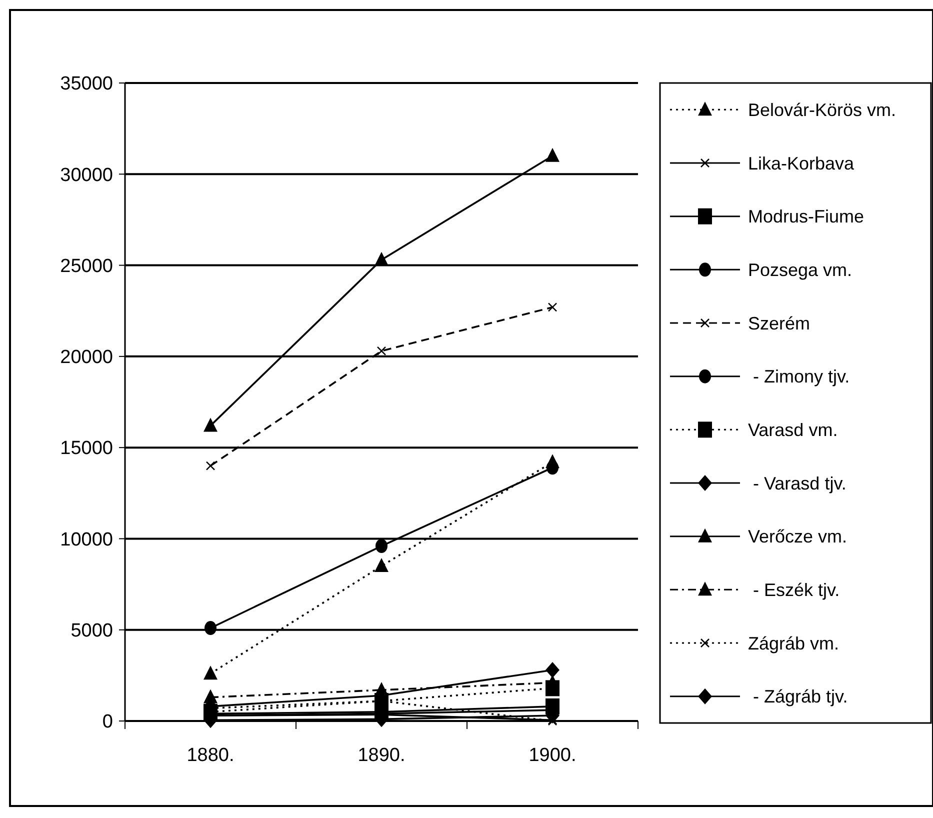 This screenshot has width=933, height=818. What do you see at coordinates (793, 430) in the screenshot?
I see `legend-label: Varasd vm.` at bounding box center [793, 430].